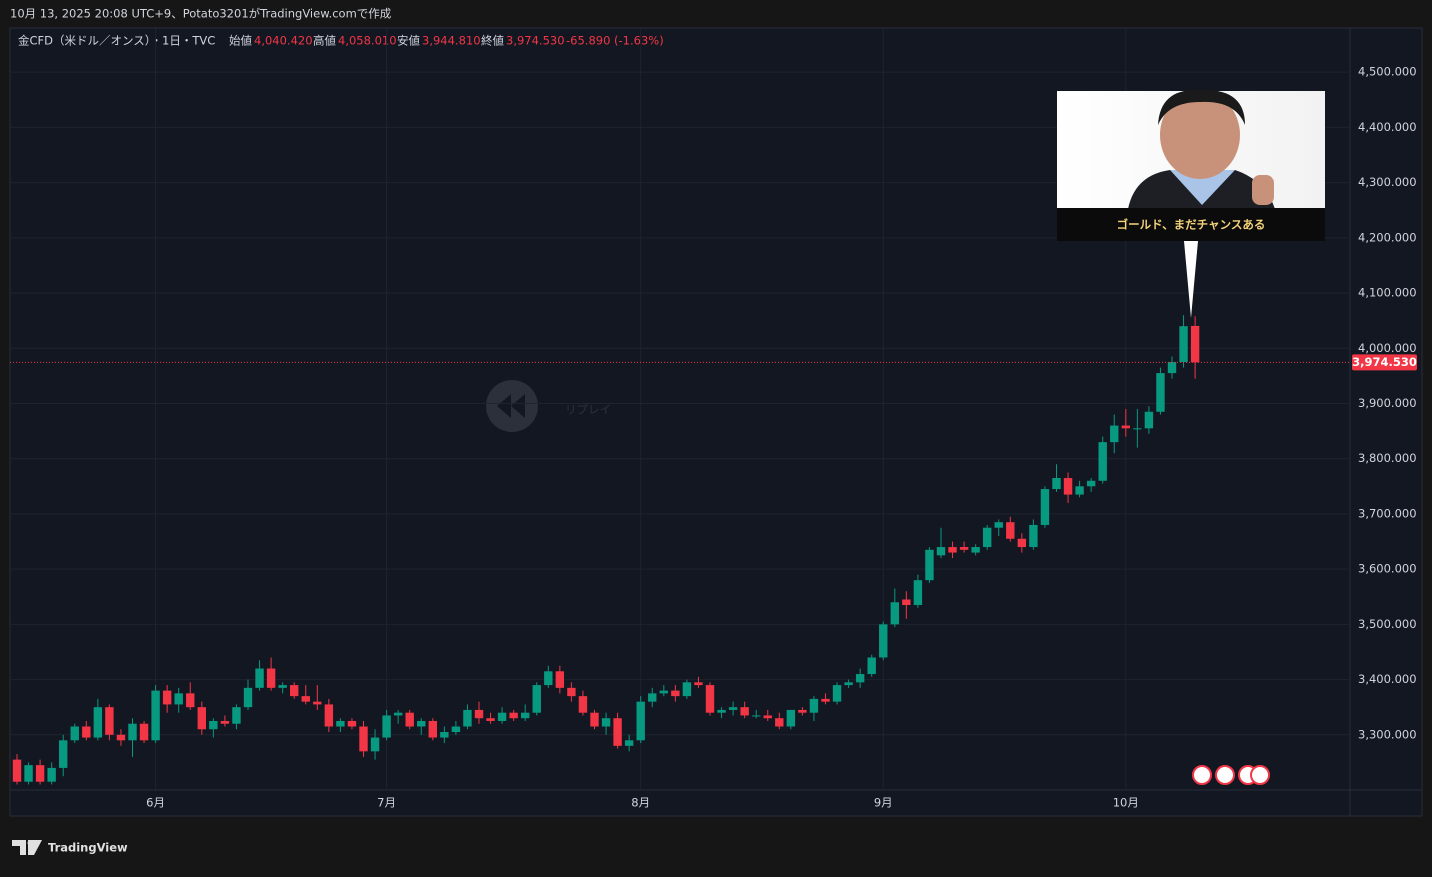  I want to click on y-tick-label: 4,000.000, so click(1387, 348).